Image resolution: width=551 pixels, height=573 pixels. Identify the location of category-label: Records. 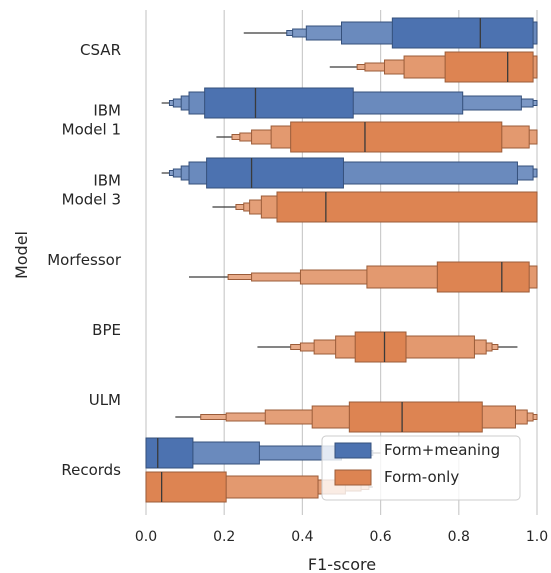
(91, 470).